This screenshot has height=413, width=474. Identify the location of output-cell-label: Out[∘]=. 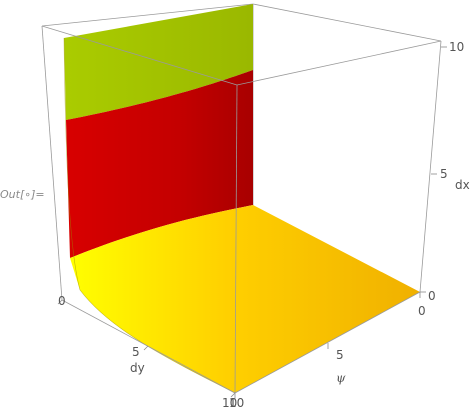
(22, 194).